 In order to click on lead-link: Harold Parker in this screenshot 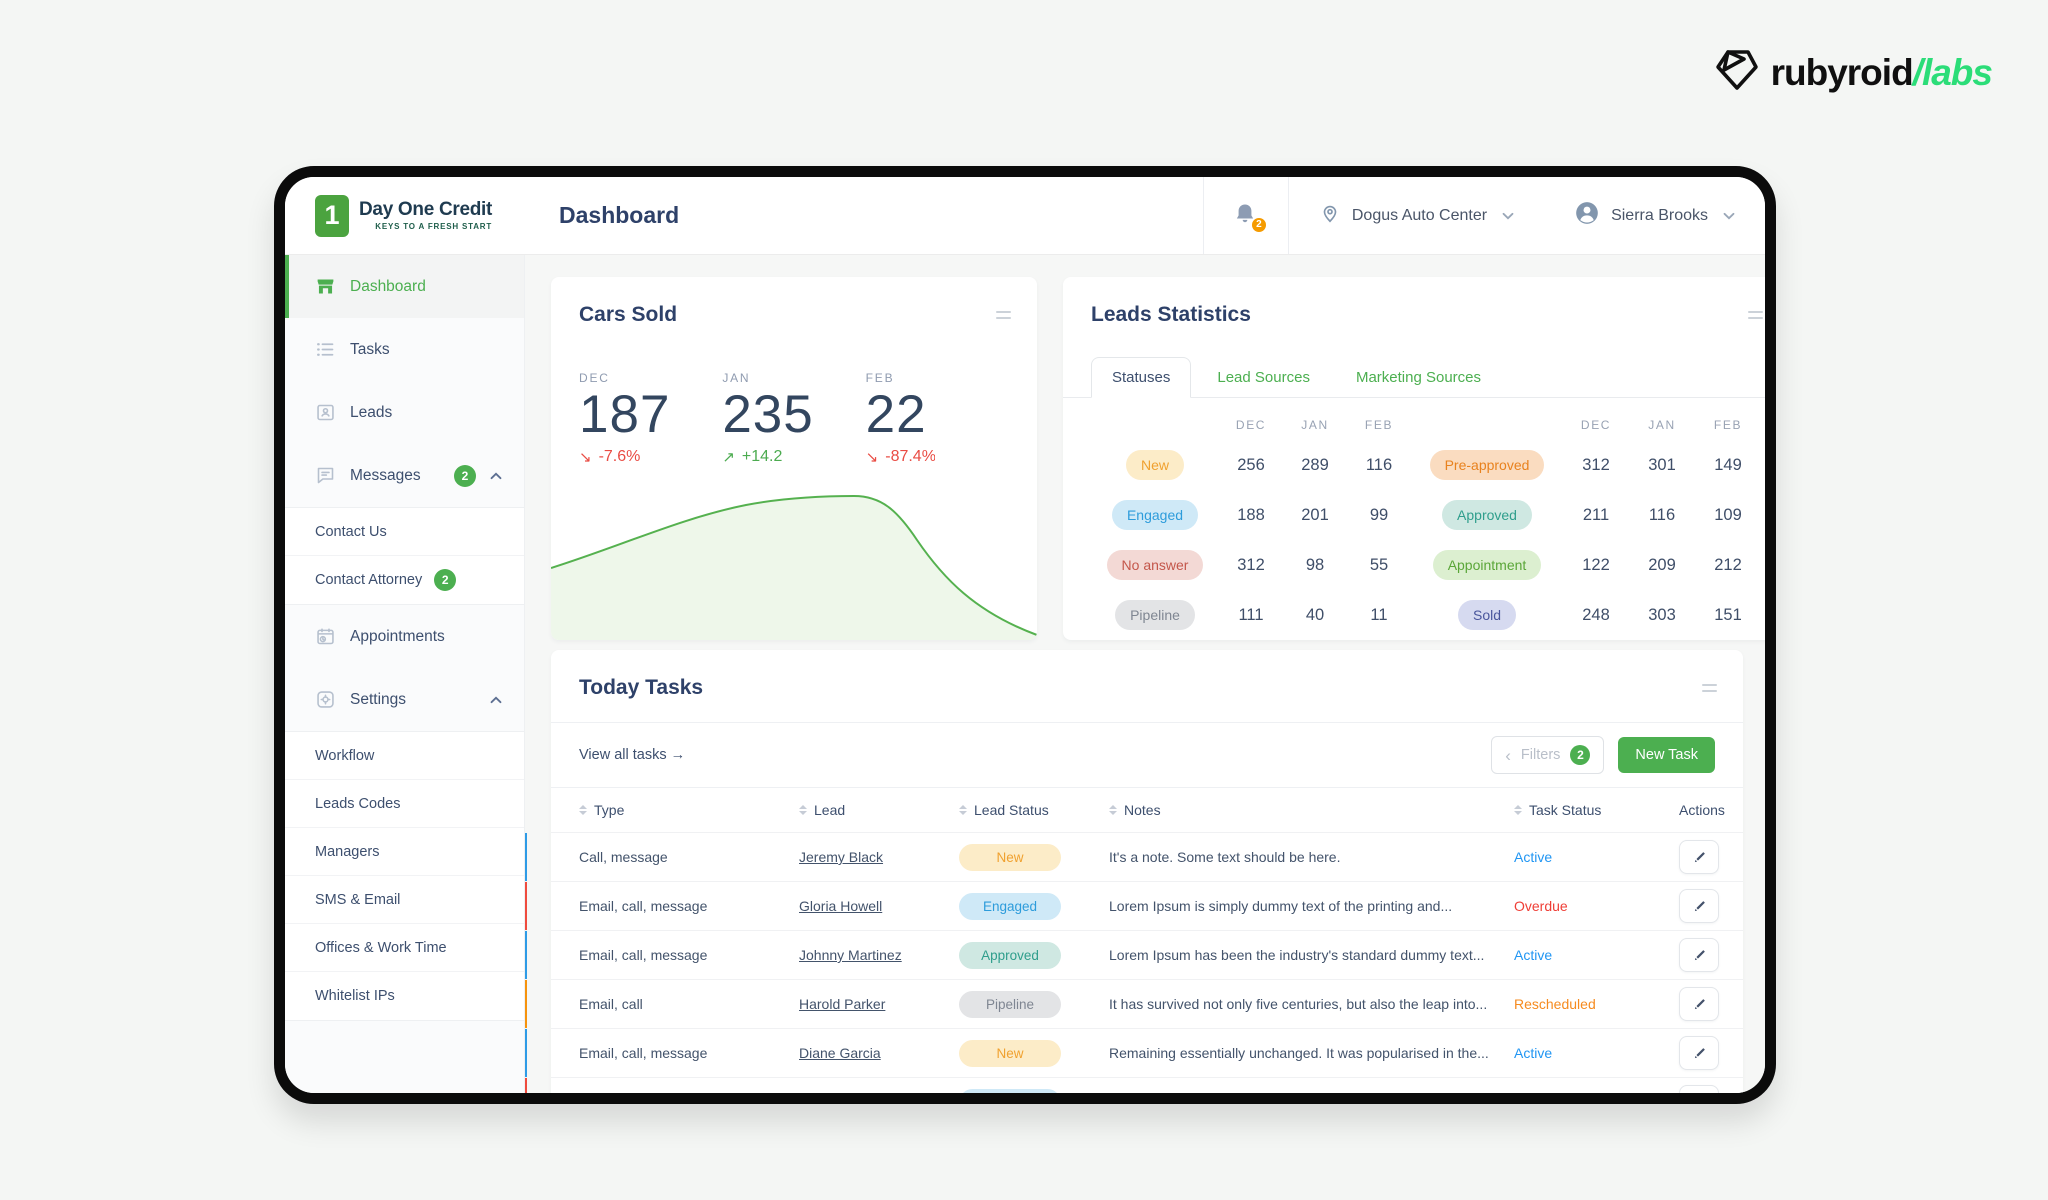, I will do `click(842, 1004)`.